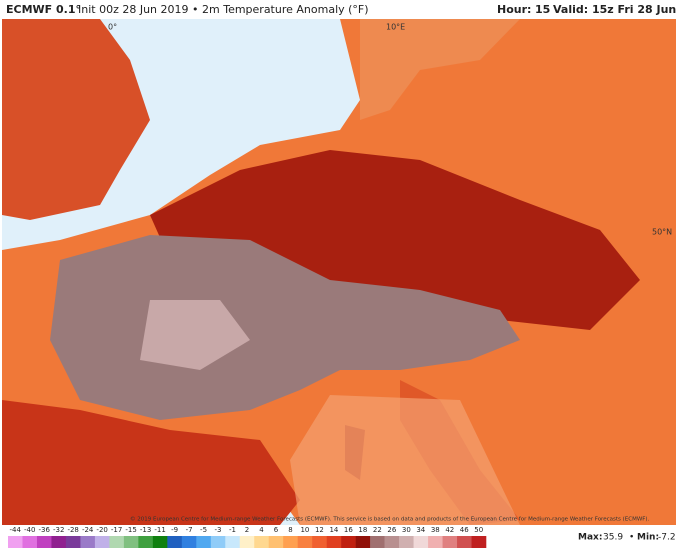  What do you see at coordinates (514, 9) in the screenshot?
I see `hour-label: Hour:` at bounding box center [514, 9].